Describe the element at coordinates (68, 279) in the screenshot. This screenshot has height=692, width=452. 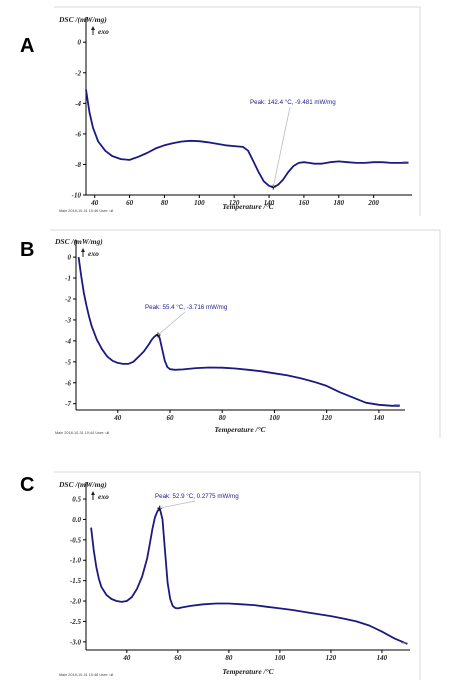
I see `y-tick-label: -1` at that location.